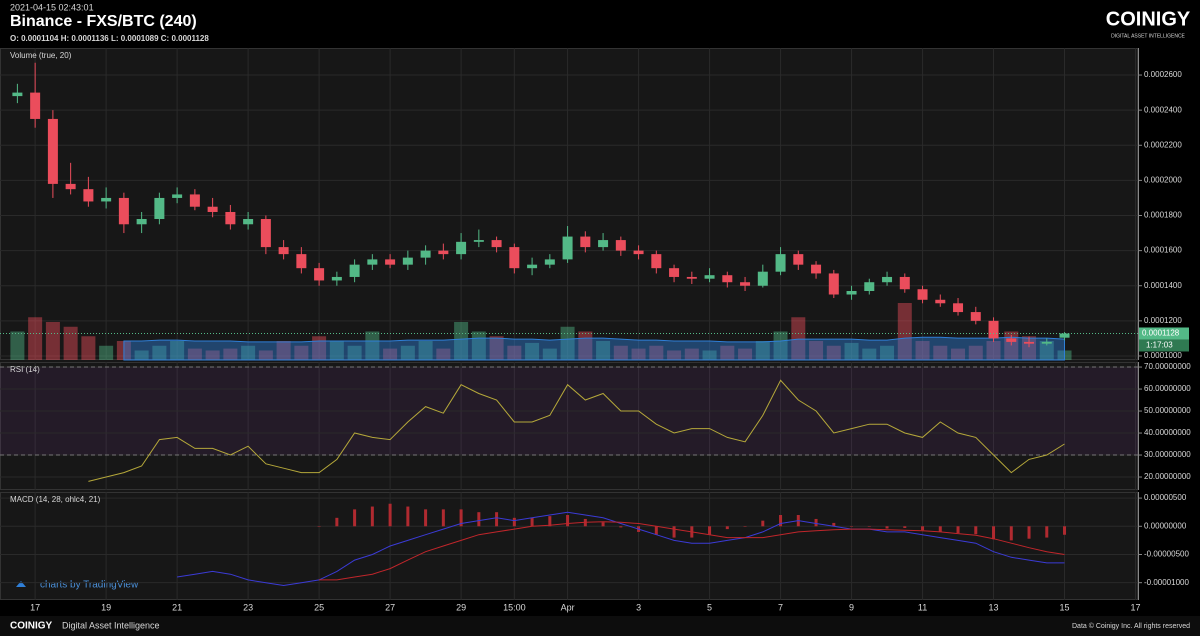  Describe the element at coordinates (52, 7) in the screenshot. I see `timestamp: 2021-04-15 02:43:01` at that location.